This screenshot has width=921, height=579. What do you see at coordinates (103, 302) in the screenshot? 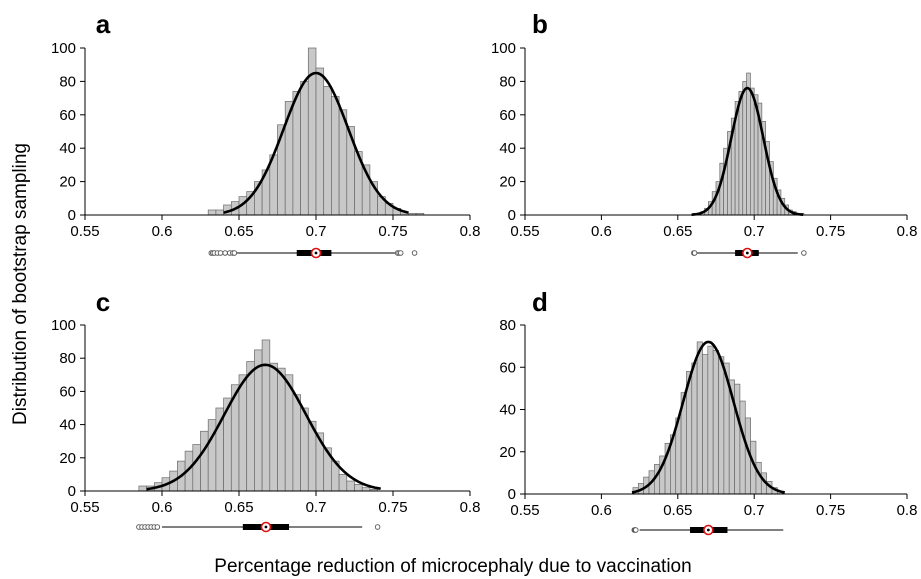
I see `panel-letter: c` at bounding box center [103, 302].